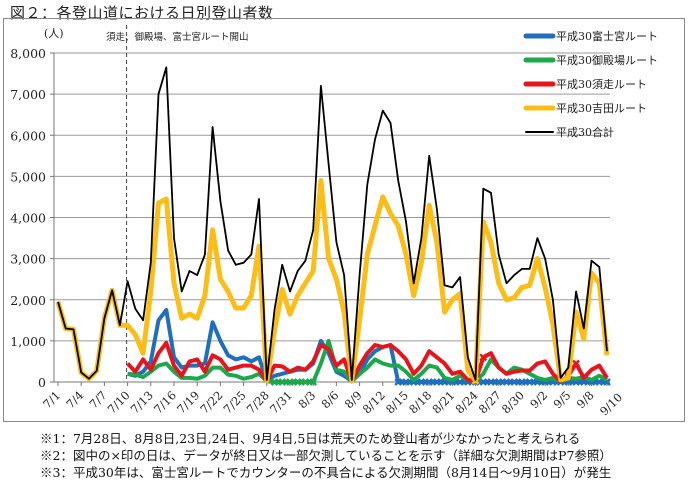 The width and height of the screenshot is (690, 485). I want to click on figure-title: 図２：各登山道における日別登山者数, so click(142, 13).